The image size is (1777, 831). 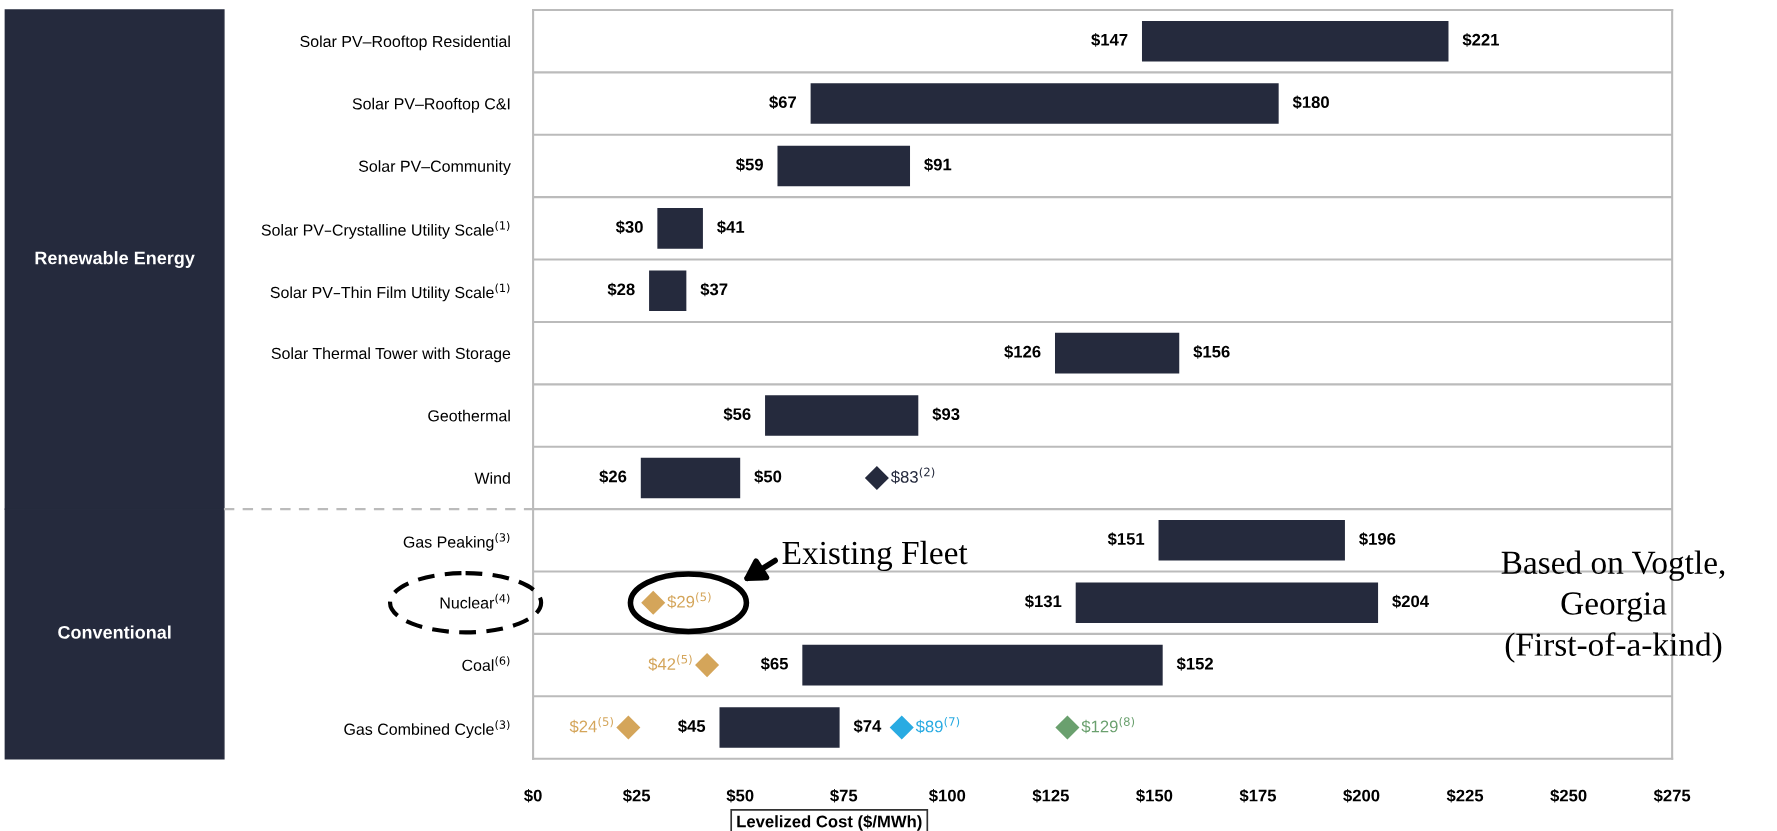 I want to click on text: $65, so click(x=774, y=664).